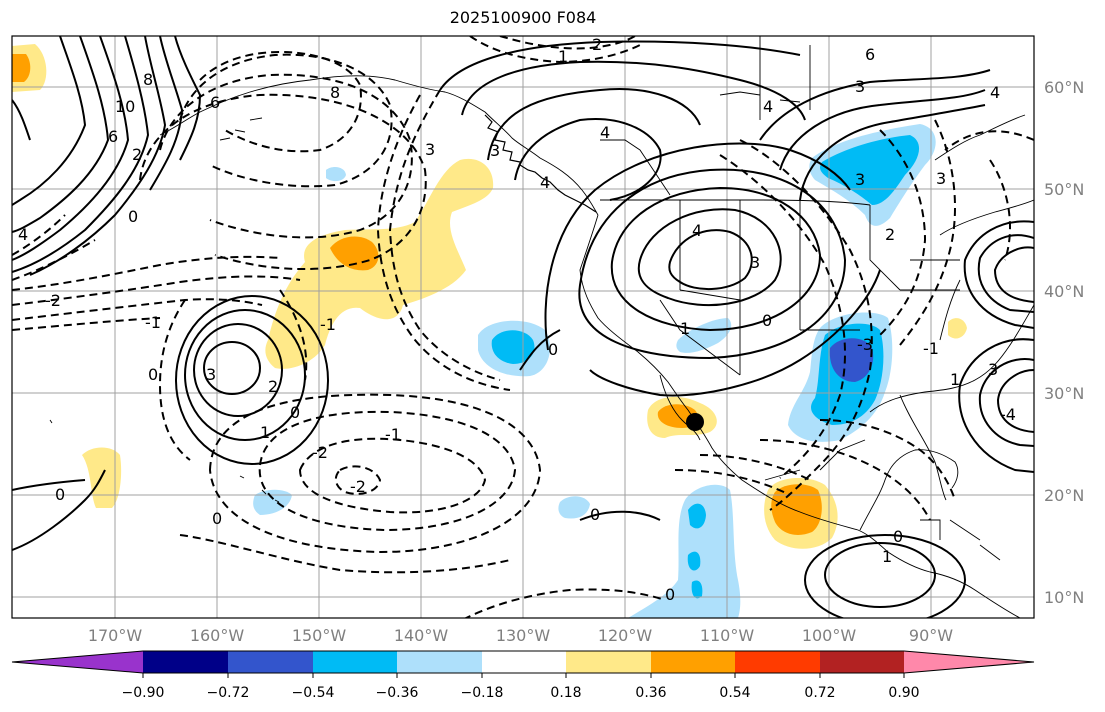  What do you see at coordinates (625, 635) in the screenshot?
I see `lon-label: 120°W` at bounding box center [625, 635].